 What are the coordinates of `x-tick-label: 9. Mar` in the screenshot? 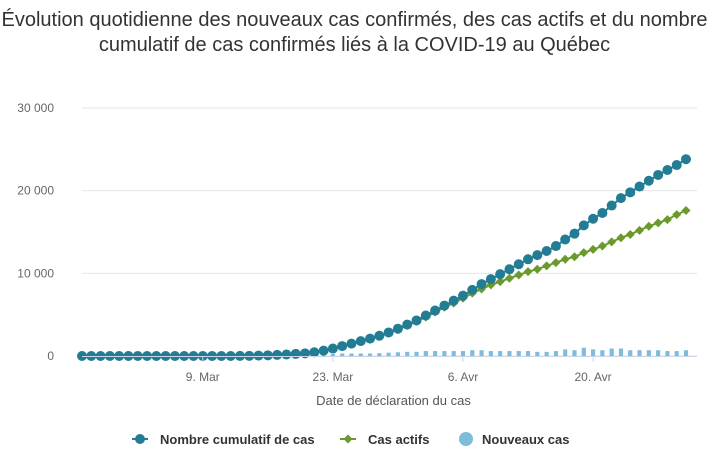 It's located at (203, 377).